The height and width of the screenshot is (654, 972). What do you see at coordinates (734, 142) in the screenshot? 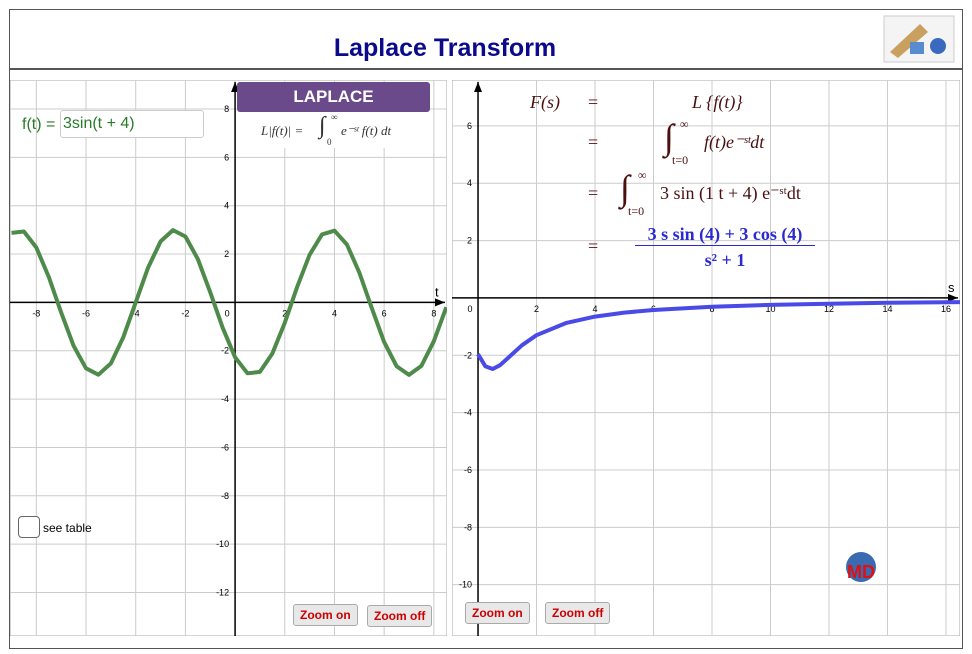
I see `formula-rhs: f(t)e⁻ˢᵗdt` at bounding box center [734, 142].